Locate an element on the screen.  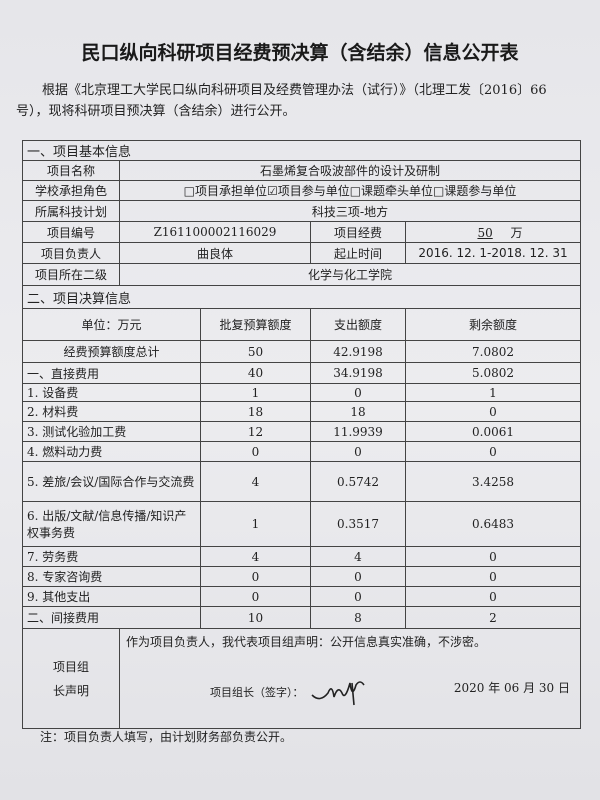
header-unit: 单位：万元 is located at coordinates (111, 324).